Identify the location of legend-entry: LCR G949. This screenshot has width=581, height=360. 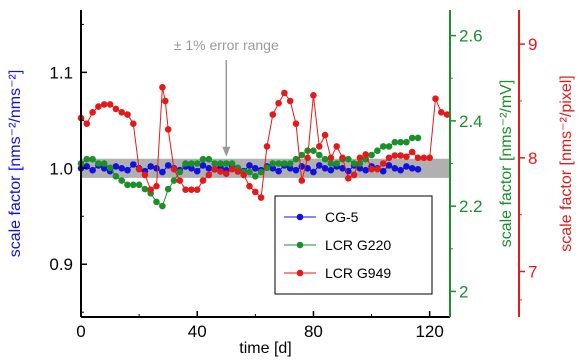
(337, 273).